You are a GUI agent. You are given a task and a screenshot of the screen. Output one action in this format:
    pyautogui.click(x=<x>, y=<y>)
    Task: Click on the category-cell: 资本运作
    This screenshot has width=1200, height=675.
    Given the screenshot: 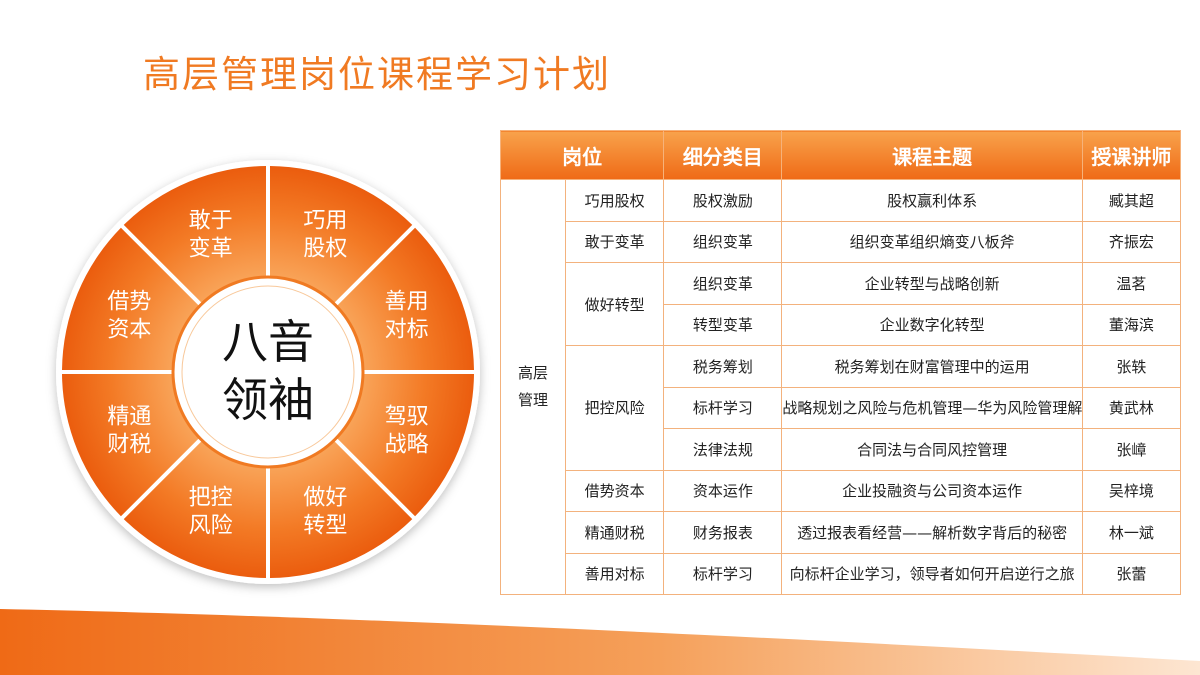 What is the action you would take?
    pyautogui.click(x=723, y=490)
    